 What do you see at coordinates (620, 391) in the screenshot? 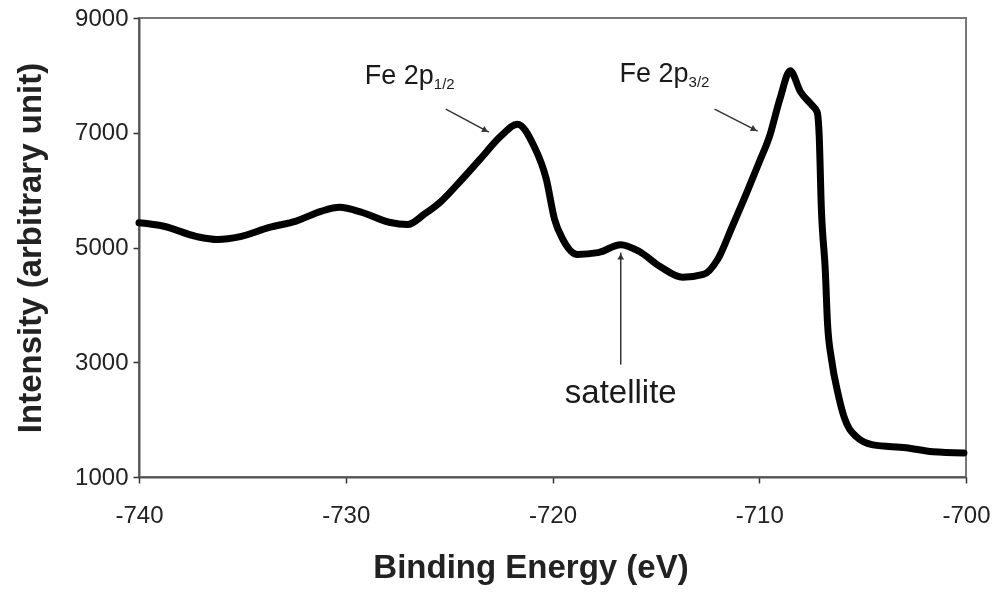
I see `annotation: satellite` at bounding box center [620, 391].